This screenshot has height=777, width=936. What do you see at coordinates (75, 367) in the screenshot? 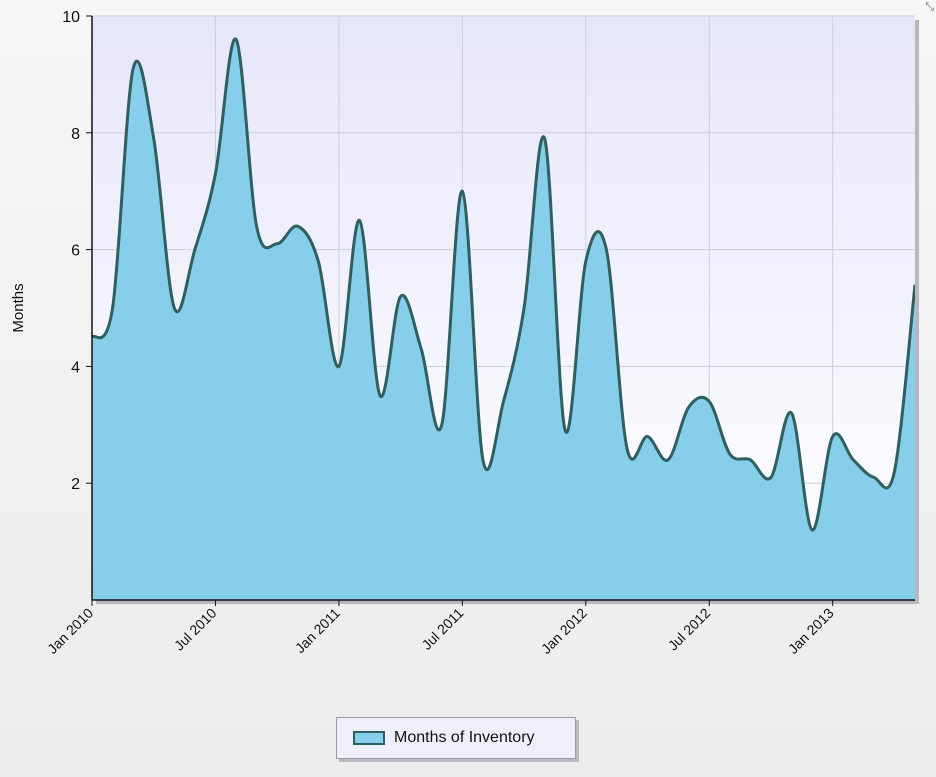
I see `y-tick-label: 4` at bounding box center [75, 367].